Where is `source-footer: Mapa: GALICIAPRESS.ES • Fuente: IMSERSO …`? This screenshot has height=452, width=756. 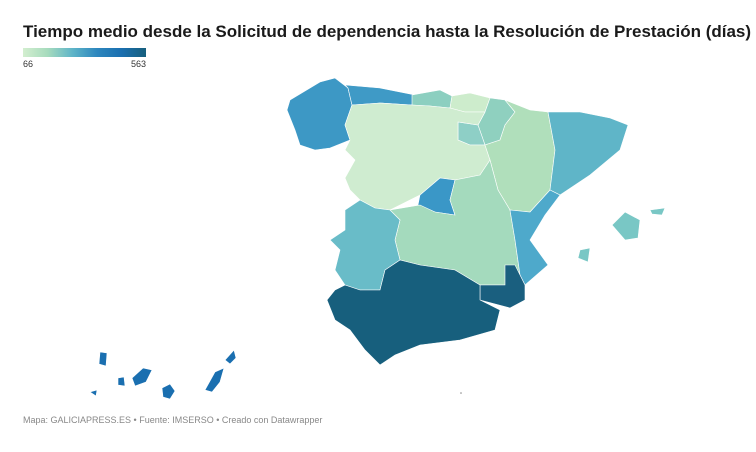 source-footer: Mapa: GALICIAPRESS.ES • Fuente: IMSERSO … is located at coordinates (173, 420).